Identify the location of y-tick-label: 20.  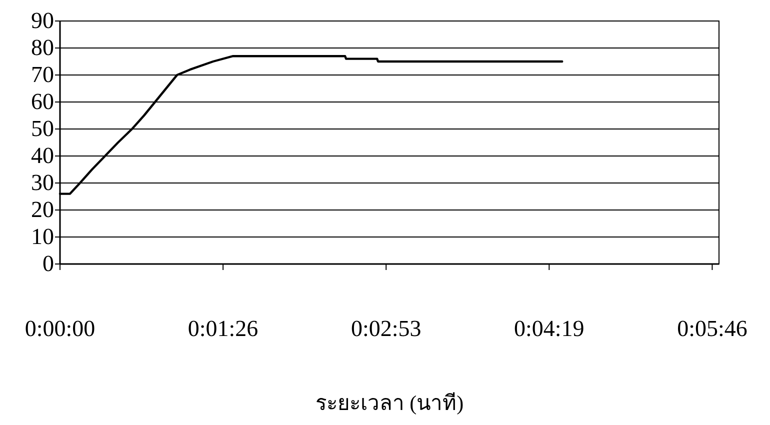
(42, 209).